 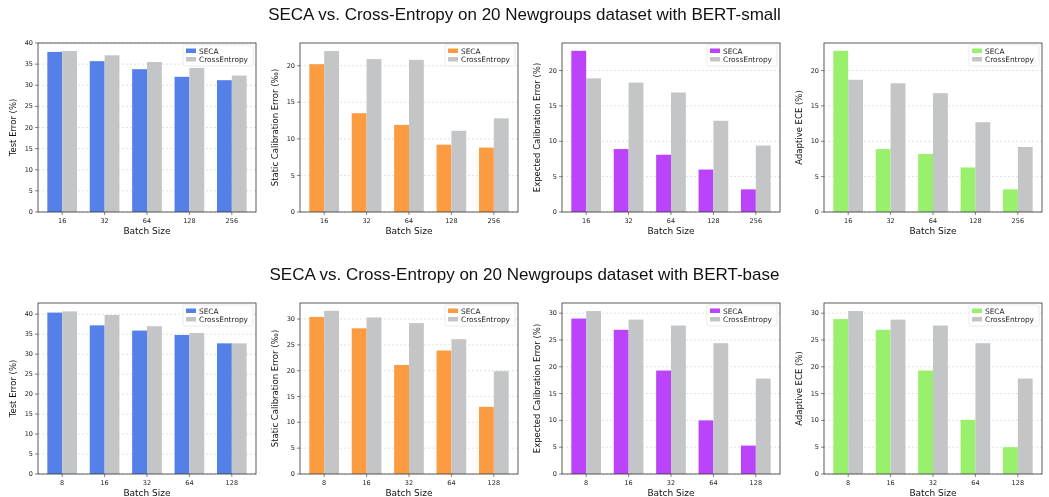 What do you see at coordinates (524, 14) in the screenshot?
I see `chart-title: SECA vs. Cross-Entropy on 20 Newgroups dataset with BERT-small` at bounding box center [524, 14].